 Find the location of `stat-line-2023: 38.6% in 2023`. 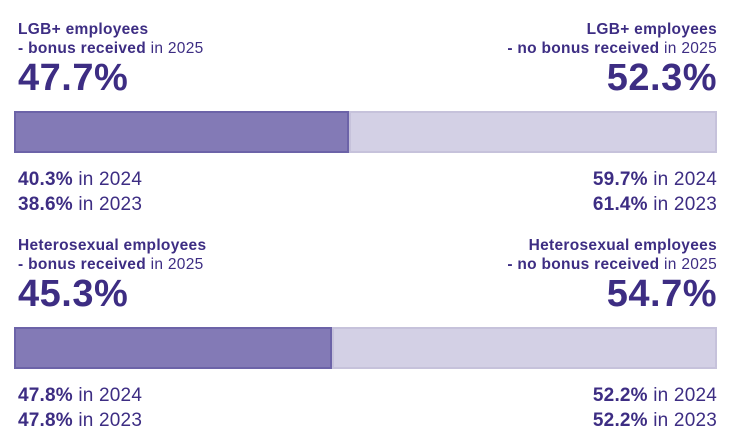

stat-line-2023: 38.6% in 2023 is located at coordinates (80, 204).